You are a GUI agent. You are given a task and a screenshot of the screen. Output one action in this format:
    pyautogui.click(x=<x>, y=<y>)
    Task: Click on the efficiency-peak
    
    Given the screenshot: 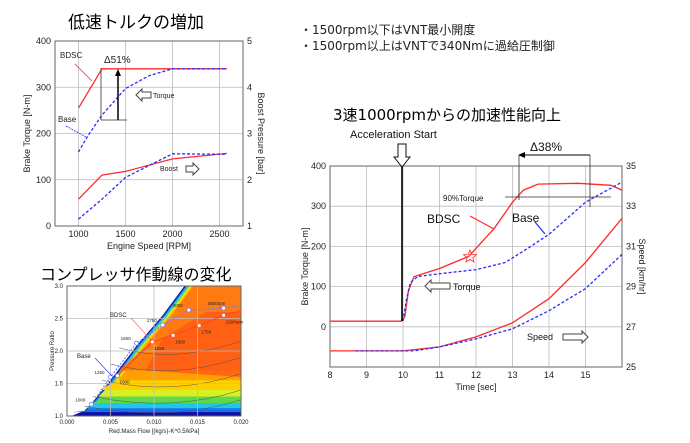 What is the action you would take?
    pyautogui.click(x=193, y=344)
    